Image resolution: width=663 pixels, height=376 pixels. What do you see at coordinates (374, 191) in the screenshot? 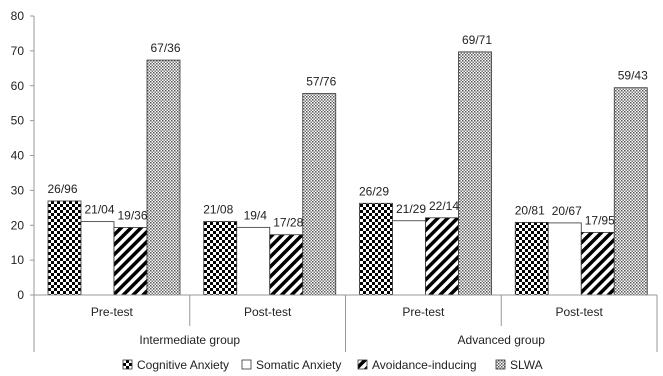
I see `data-label: 26/29` at bounding box center [374, 191].